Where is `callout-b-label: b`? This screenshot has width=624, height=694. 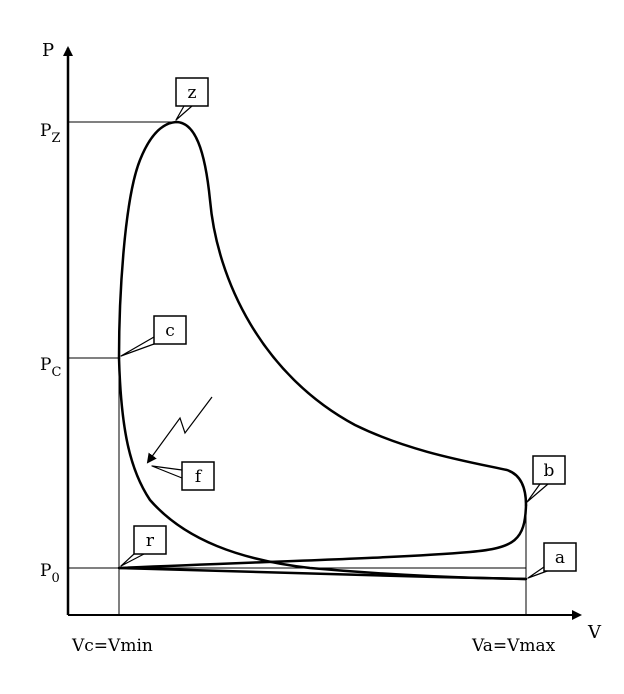 callout-b-label: b is located at coordinates (549, 471).